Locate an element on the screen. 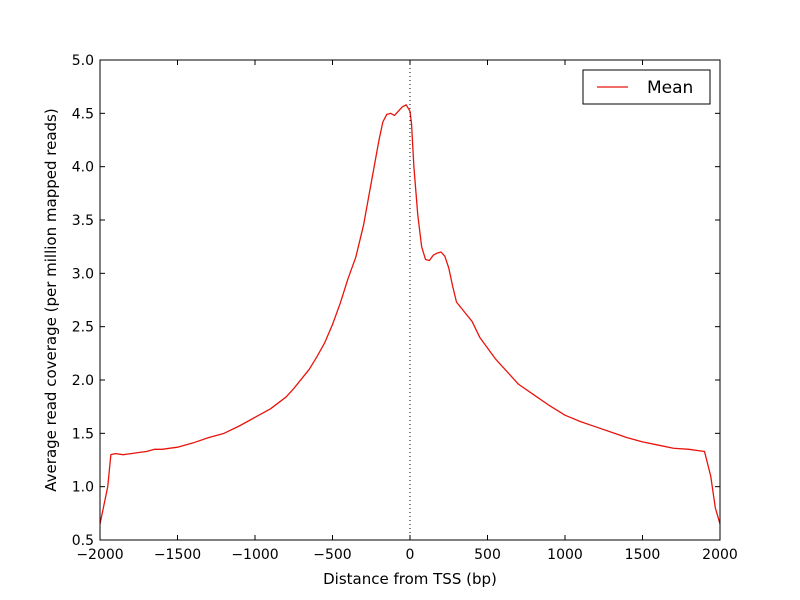  y-tick-label: 0.5 is located at coordinates (83, 541).